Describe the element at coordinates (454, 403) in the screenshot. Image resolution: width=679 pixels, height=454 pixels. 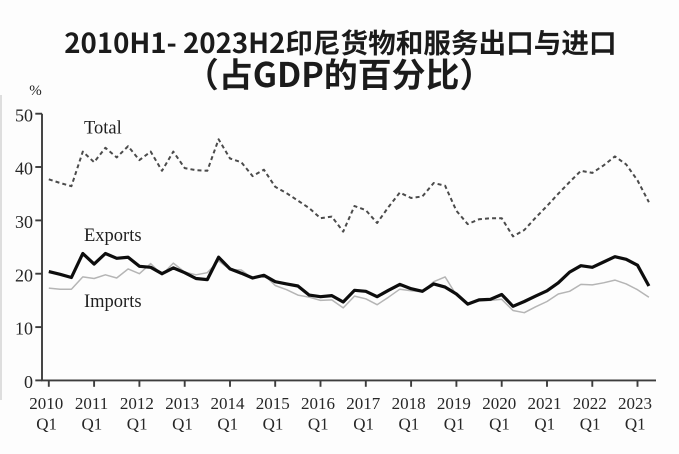
I see `svg-text: 2019` at that location.